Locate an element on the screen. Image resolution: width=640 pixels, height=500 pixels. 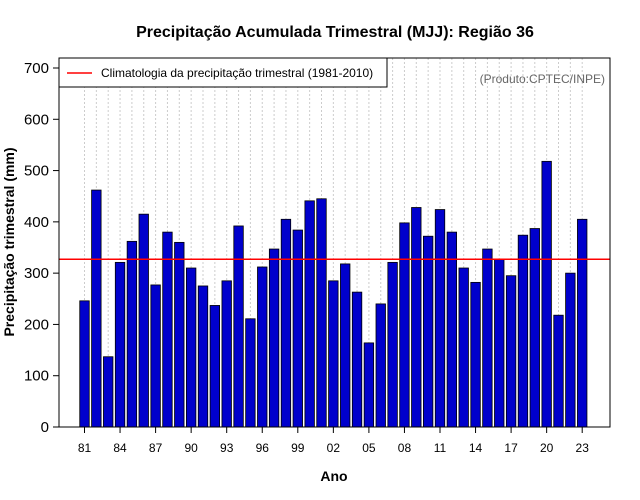
x-tick-label: 99 is located at coordinates (298, 448).